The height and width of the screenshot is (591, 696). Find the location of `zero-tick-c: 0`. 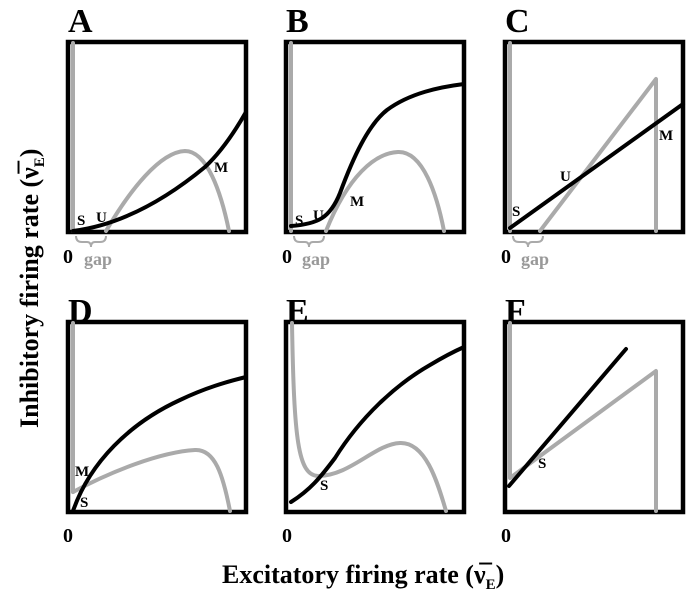

zero-tick-c: 0 is located at coordinates (506, 257).